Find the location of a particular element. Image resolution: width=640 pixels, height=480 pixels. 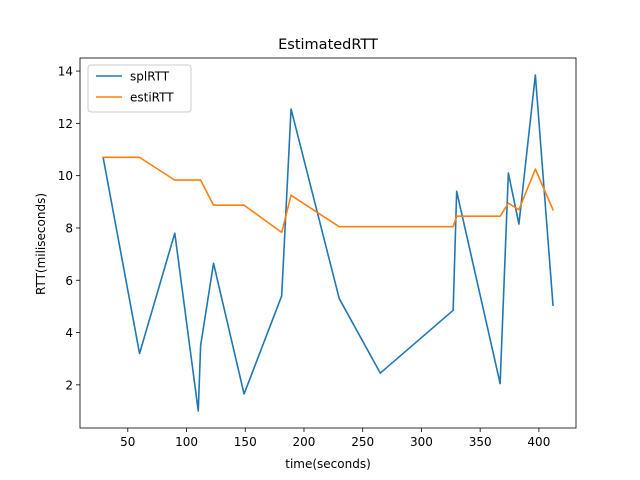

y-tick-label: 6 is located at coordinates (69, 281).